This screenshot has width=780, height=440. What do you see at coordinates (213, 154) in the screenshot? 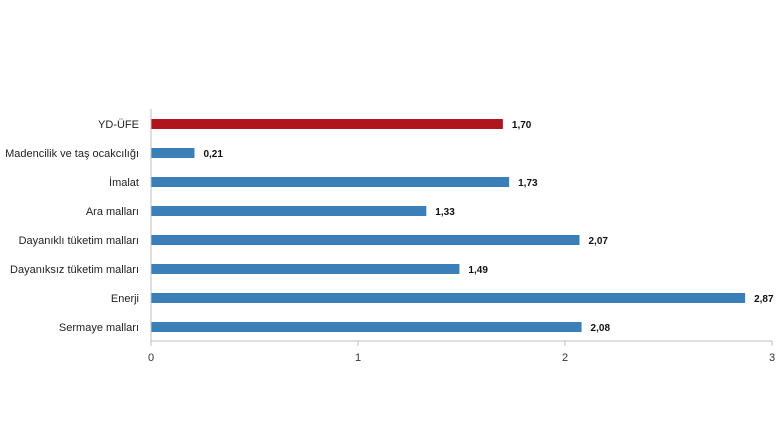
I see `value-label-1: 0,21` at bounding box center [213, 154].